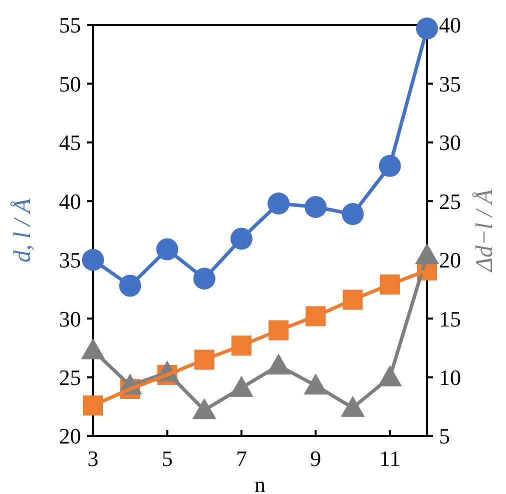 The height and width of the screenshot is (494, 506). I want to click on y2-axis-title: Δd−l / Å, so click(485, 231).